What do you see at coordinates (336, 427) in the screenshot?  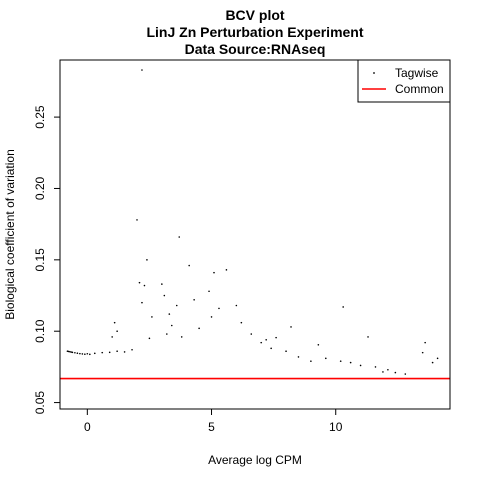 I see `x-tick-label: 10` at bounding box center [336, 427].